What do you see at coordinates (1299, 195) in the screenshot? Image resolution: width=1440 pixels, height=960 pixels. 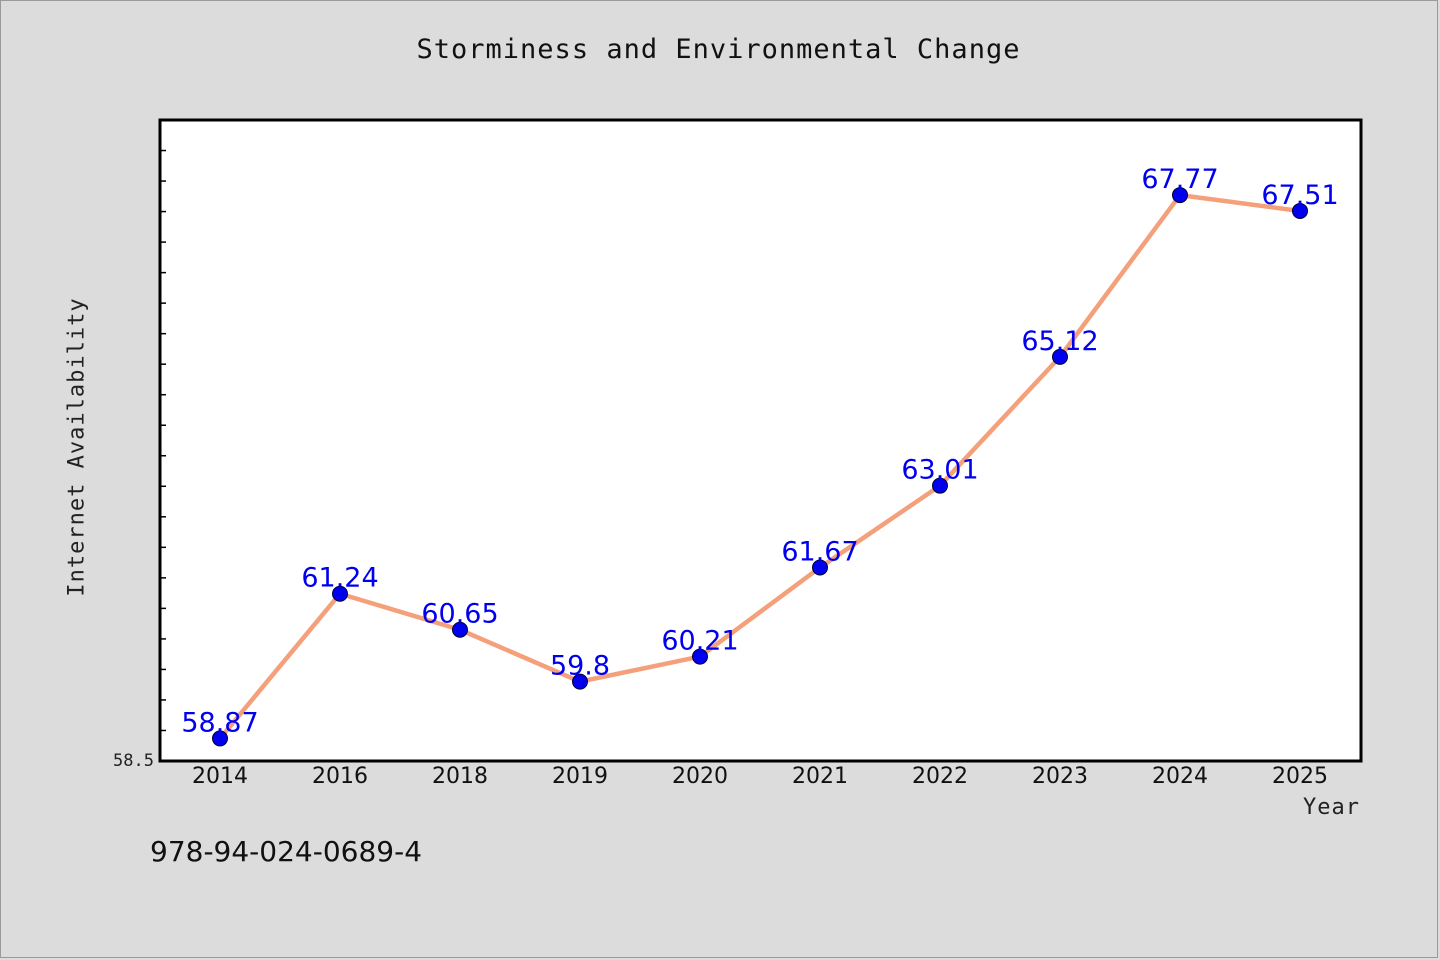 I see `data-label: 67.51` at bounding box center [1299, 195].